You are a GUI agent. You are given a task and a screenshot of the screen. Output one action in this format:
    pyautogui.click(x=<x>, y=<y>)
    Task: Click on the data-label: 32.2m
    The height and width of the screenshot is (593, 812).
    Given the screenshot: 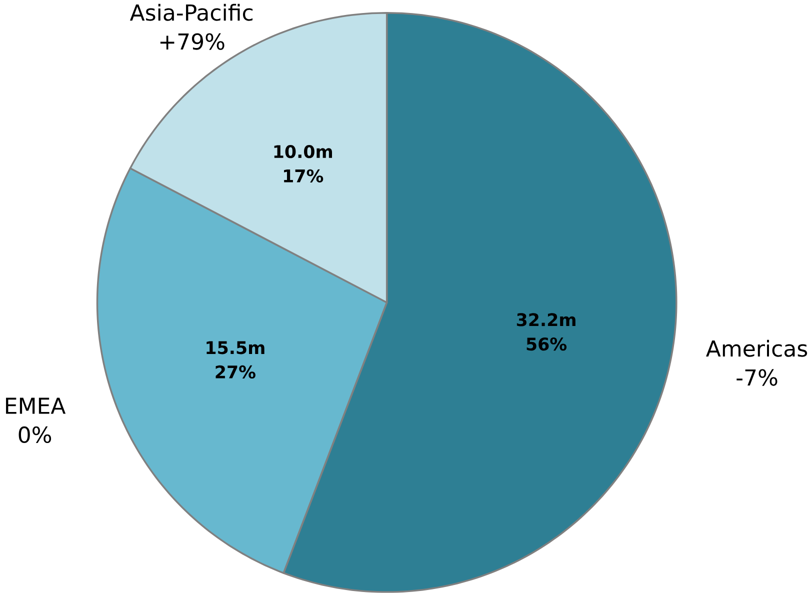 What is the action you would take?
    pyautogui.click(x=546, y=319)
    